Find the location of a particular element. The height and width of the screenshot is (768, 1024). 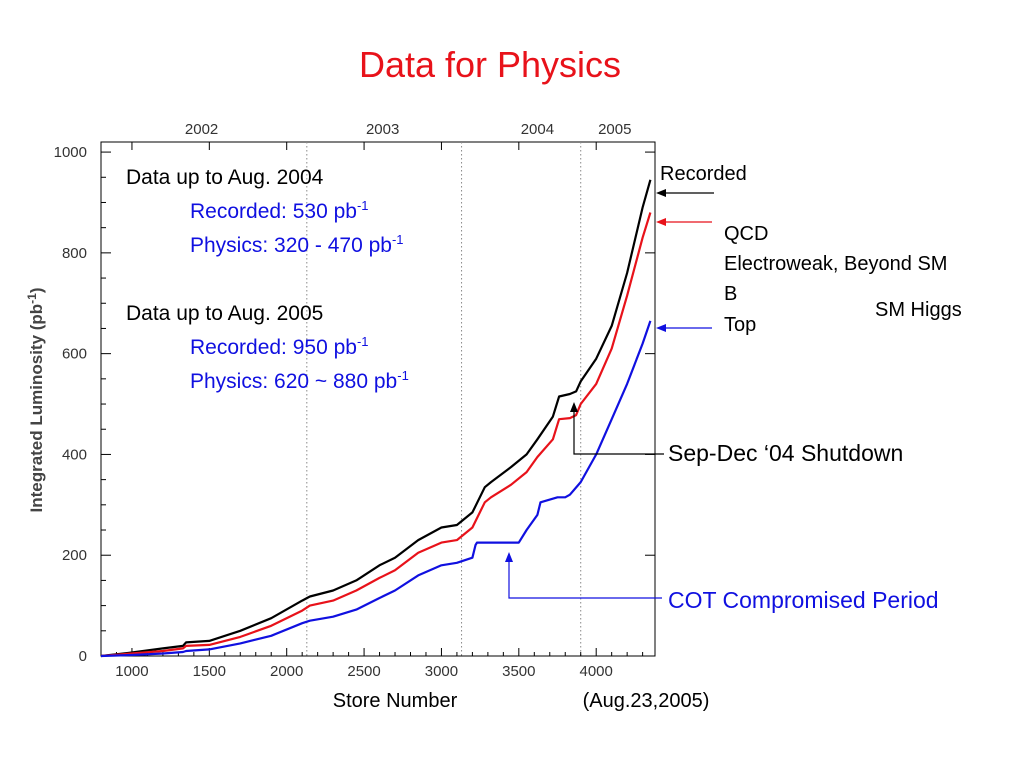

y-tick-label: 200 is located at coordinates (74, 555).